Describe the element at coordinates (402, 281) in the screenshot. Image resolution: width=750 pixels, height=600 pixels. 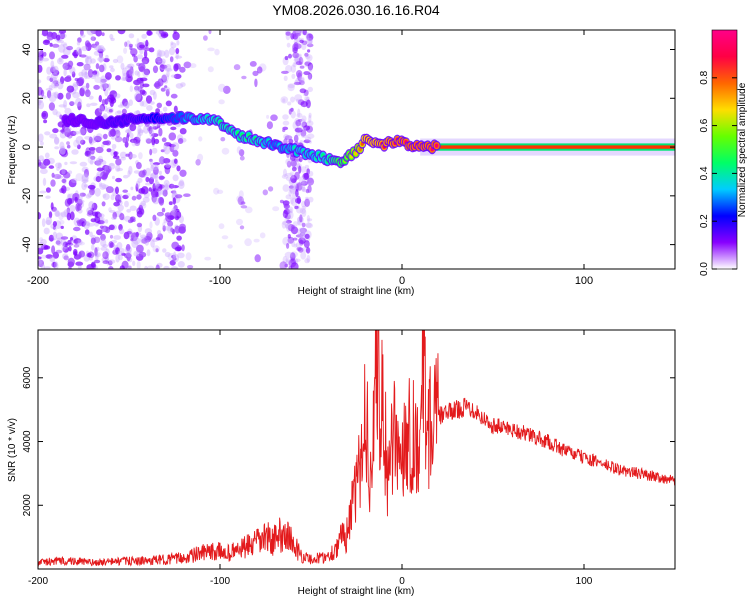
I see `spectrogram-x-tick-label: 0` at that location.